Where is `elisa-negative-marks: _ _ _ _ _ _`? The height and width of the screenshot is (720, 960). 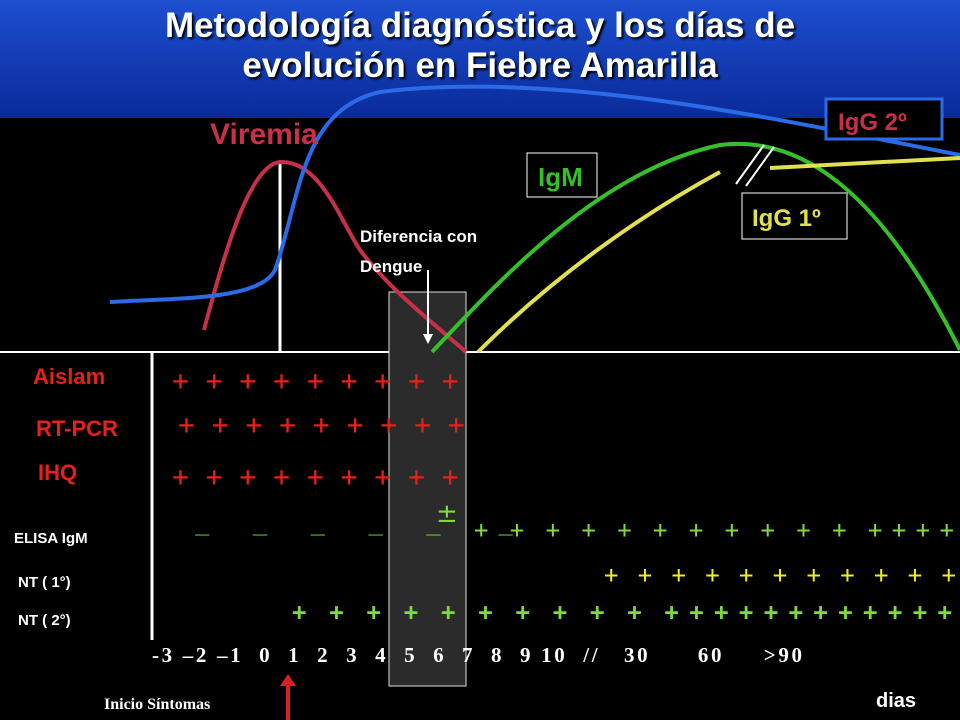 elisa-negative-marks: _ _ _ _ _ _ is located at coordinates (354, 522).